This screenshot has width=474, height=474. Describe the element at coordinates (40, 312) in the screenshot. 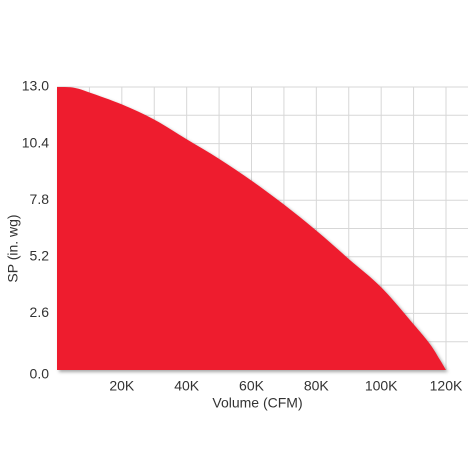

I see `y-tick-label: 2.6` at that location.